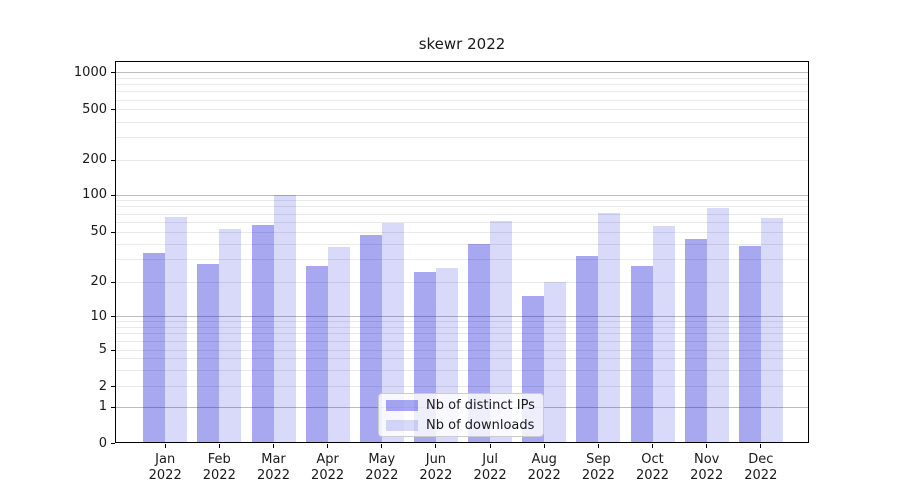 The image size is (900, 500). What do you see at coordinates (501, 331) in the screenshot?
I see `bar-downloads-jul` at bounding box center [501, 331].